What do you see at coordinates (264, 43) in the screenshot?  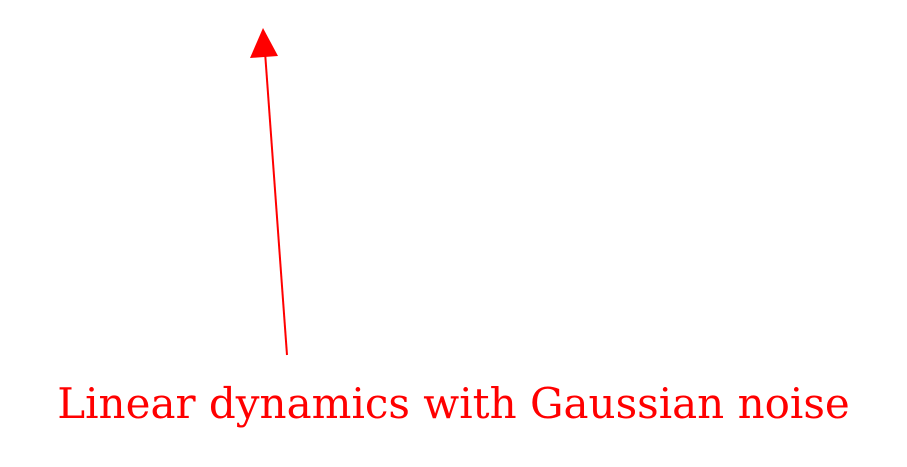 I see `arrow-head` at bounding box center [264, 43].